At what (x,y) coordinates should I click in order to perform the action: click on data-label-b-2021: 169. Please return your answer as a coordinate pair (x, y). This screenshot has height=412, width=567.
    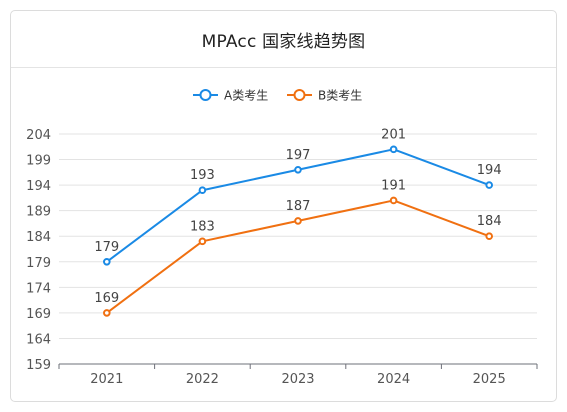
    Looking at the image, I should click on (106, 298).